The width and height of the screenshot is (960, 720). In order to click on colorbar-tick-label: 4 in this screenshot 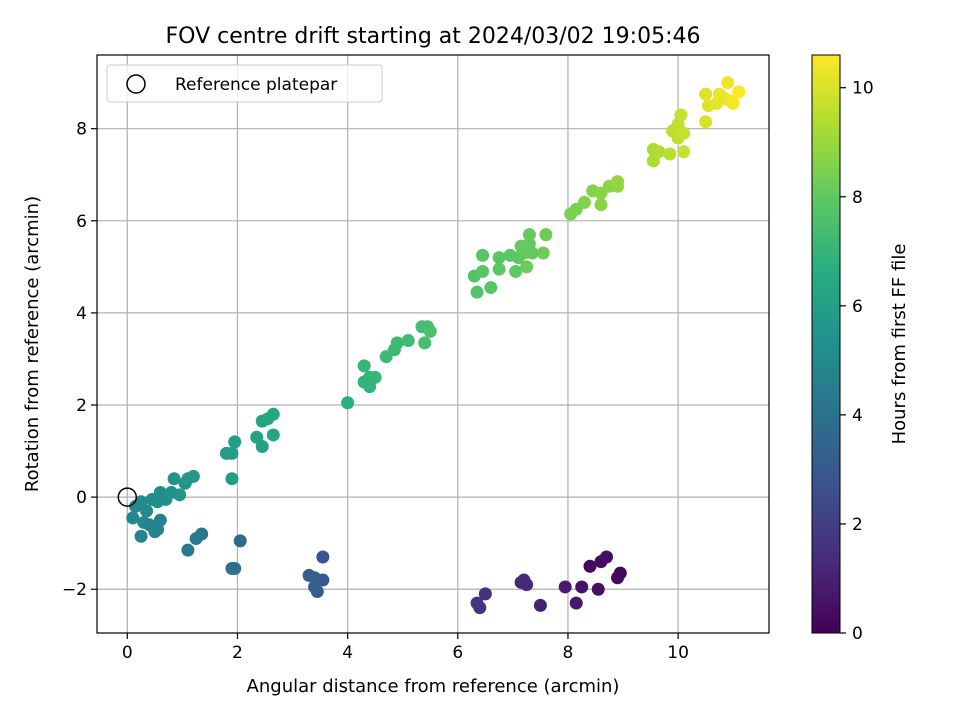, I will do `click(857, 416)`.